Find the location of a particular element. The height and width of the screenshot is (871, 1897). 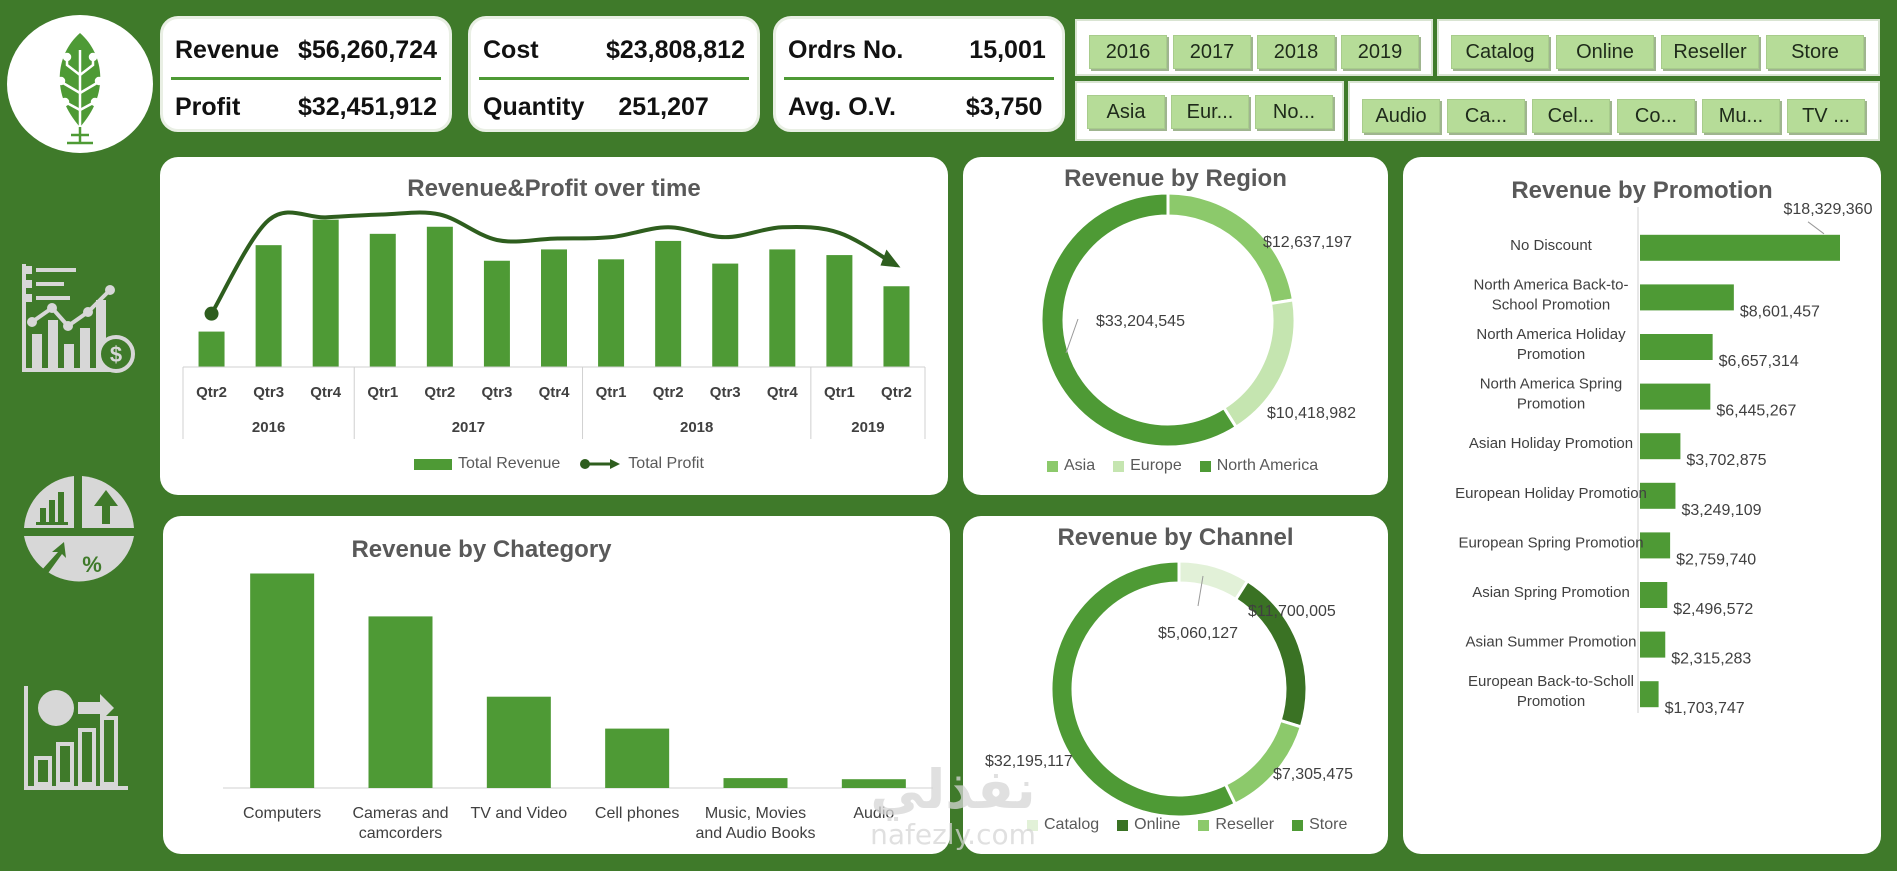

kpi-card-cost-quantity: Cost $23,808,812 Quantity 251,207 is located at coordinates (614, 74).